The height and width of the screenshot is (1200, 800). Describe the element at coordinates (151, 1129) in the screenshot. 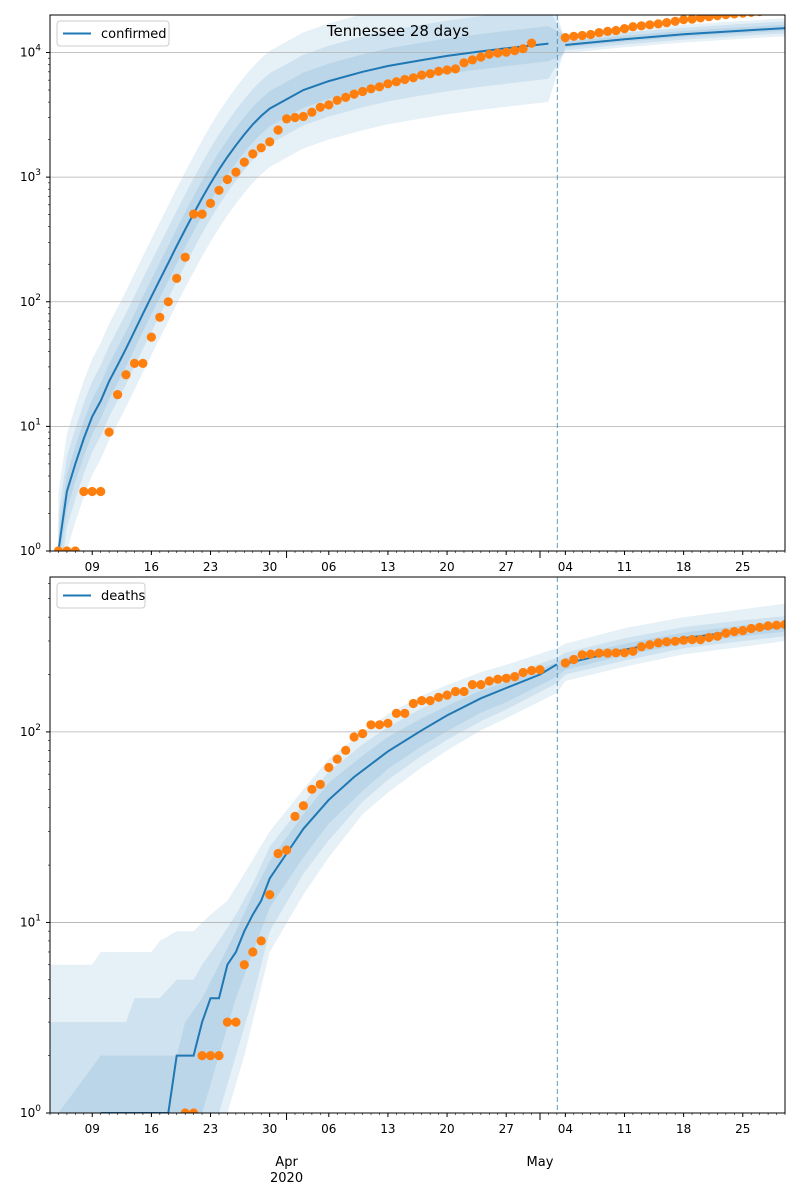

I see `x-tick-label: 16` at that location.